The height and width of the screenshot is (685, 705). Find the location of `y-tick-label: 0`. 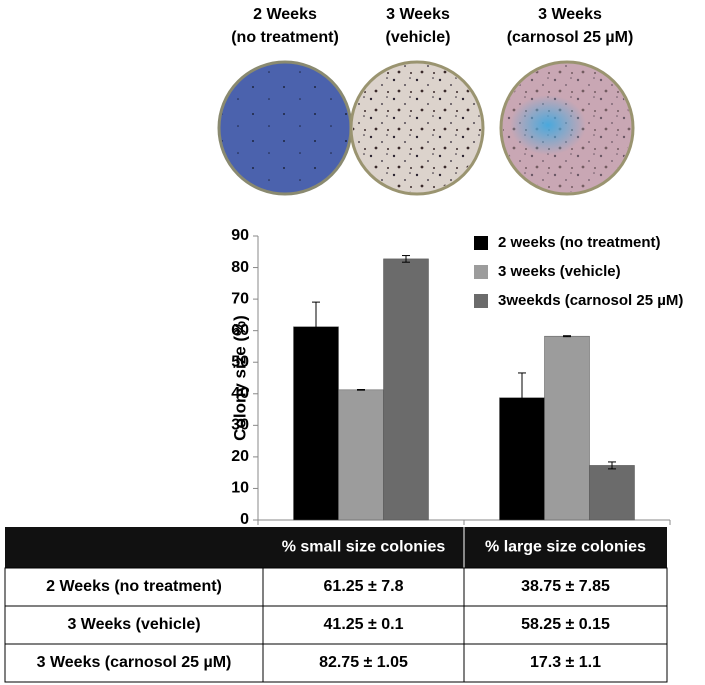

y-tick-label: 0 is located at coordinates (244, 519).